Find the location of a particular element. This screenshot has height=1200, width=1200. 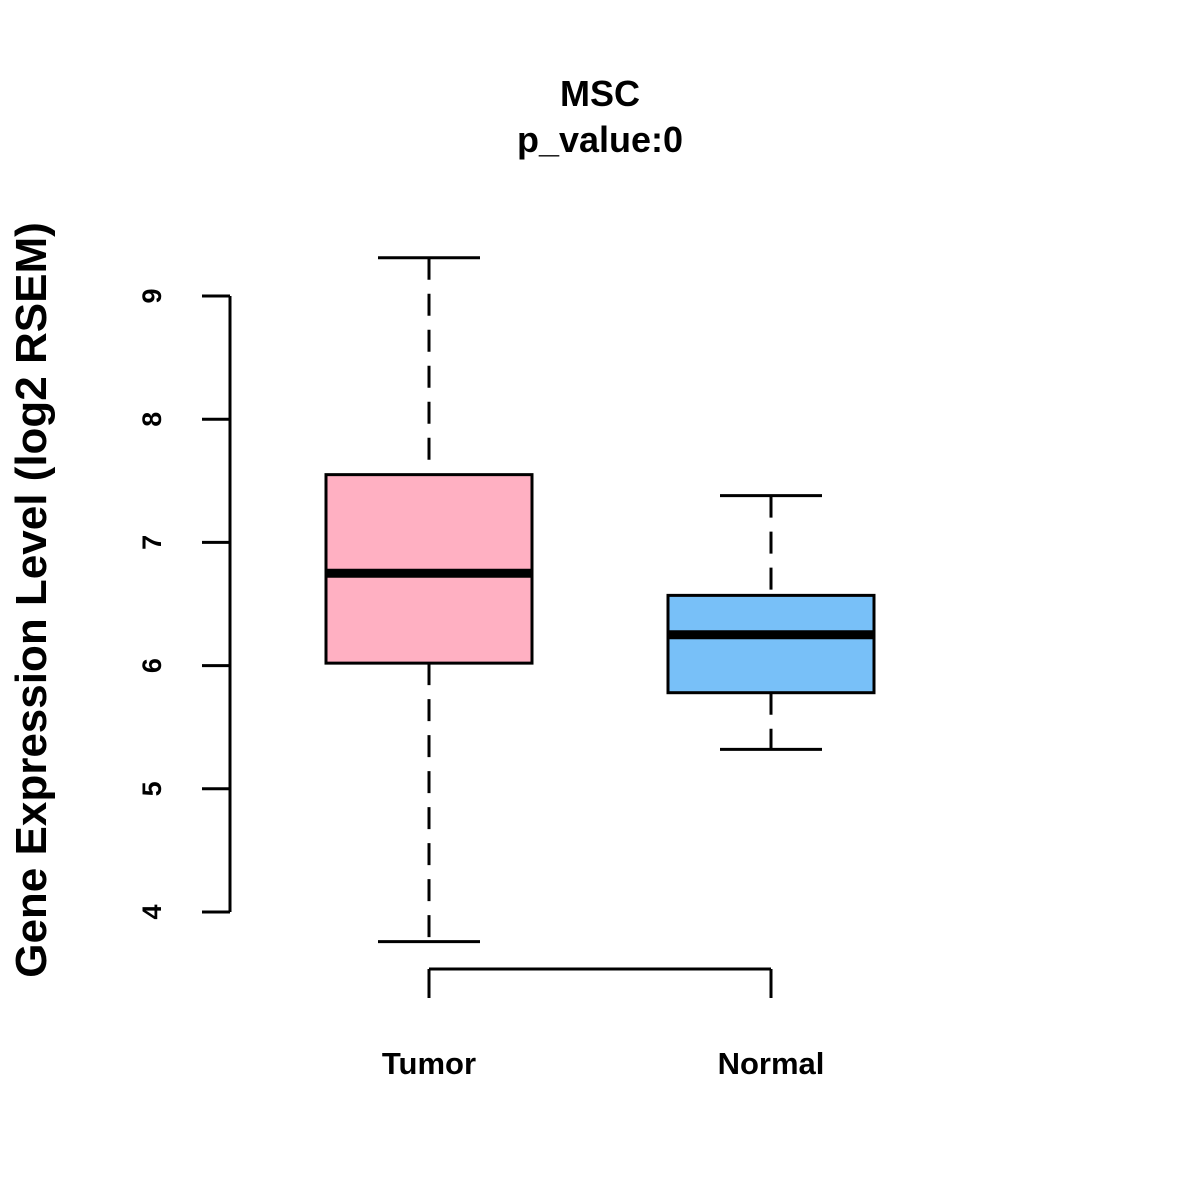

y-axis-label: Gene Expression Level (log2 RSEM) is located at coordinates (31, 600).